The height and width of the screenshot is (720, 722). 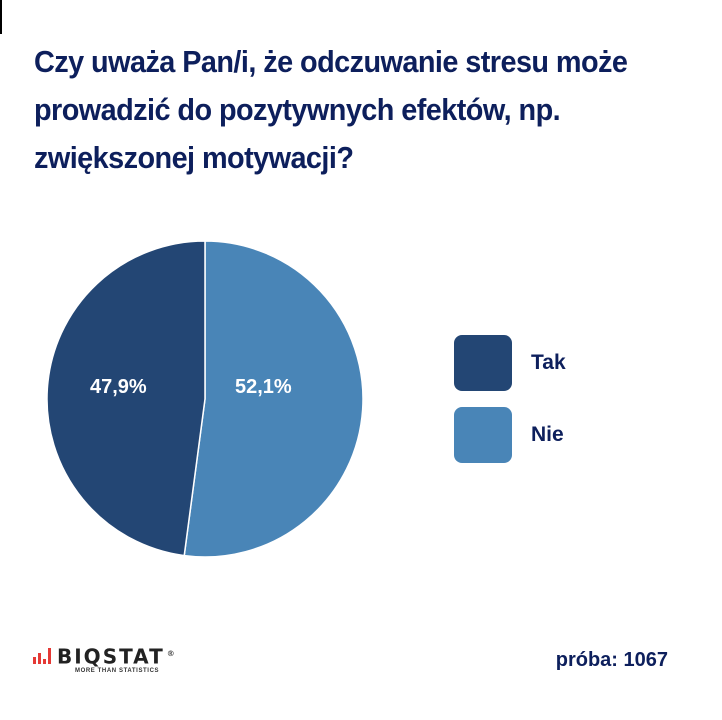 I want to click on bar-chart-icon, so click(x=42, y=655).